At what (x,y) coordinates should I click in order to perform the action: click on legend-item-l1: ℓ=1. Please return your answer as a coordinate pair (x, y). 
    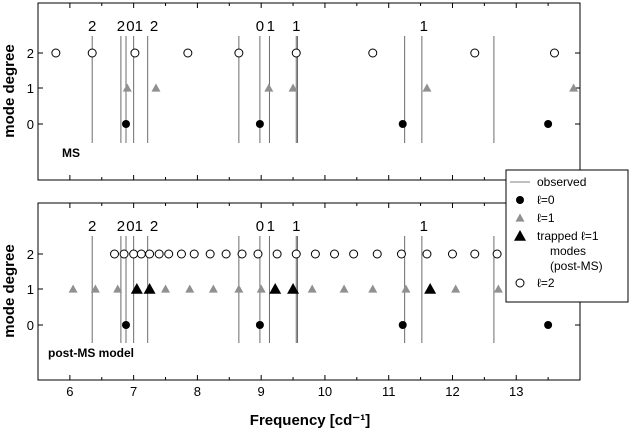
    Looking at the image, I should click on (535, 218).